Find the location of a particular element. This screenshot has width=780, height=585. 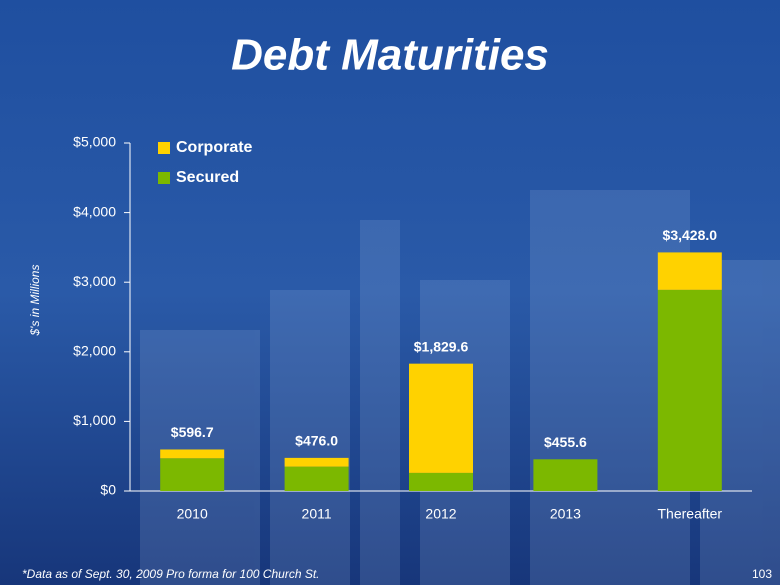

y-tick-label: $0 is located at coordinates (108, 490).